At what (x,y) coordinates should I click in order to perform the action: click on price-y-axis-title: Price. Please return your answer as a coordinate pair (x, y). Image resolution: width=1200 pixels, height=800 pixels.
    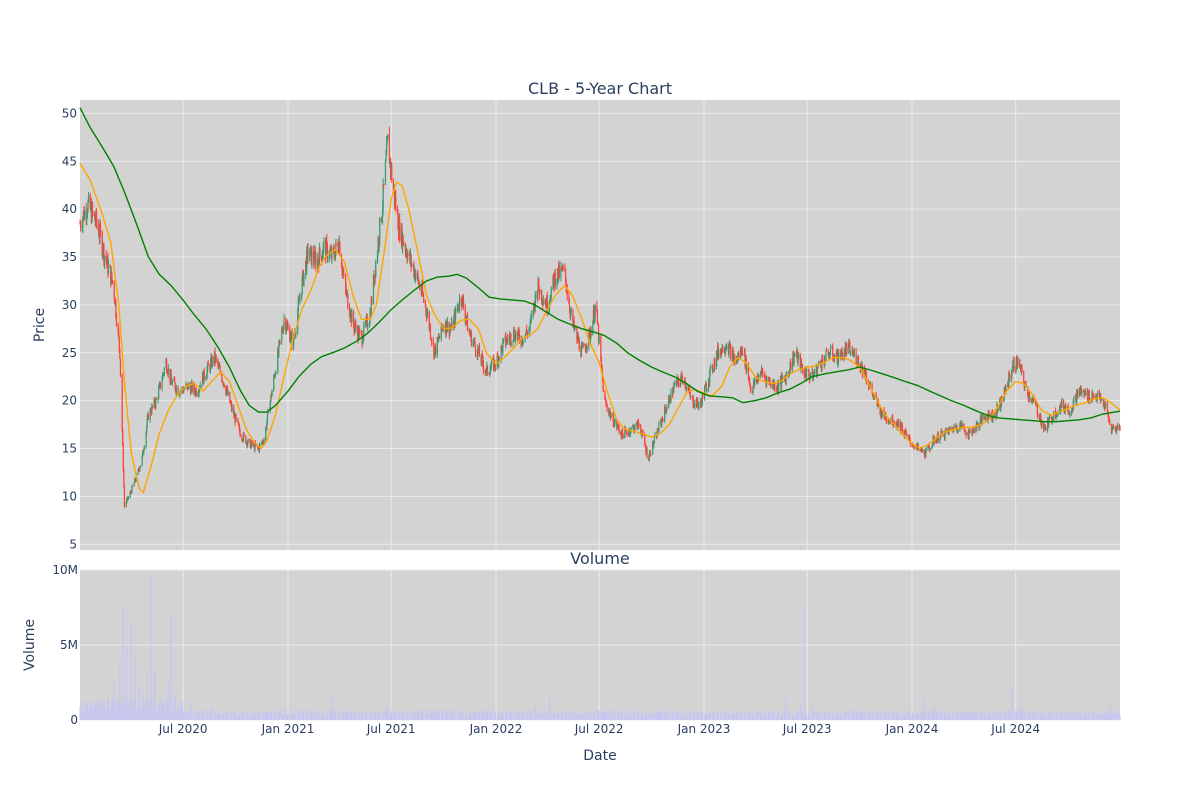
    Looking at the image, I should click on (40, 325).